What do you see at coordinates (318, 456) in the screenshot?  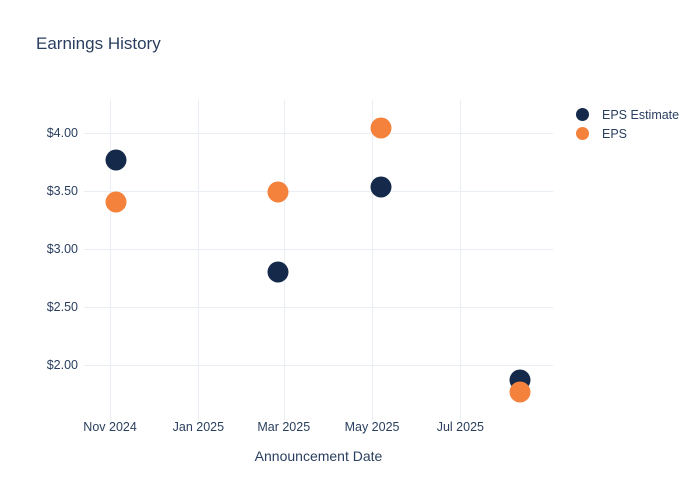 I see `x-axis-title: Announcement Date` at bounding box center [318, 456].